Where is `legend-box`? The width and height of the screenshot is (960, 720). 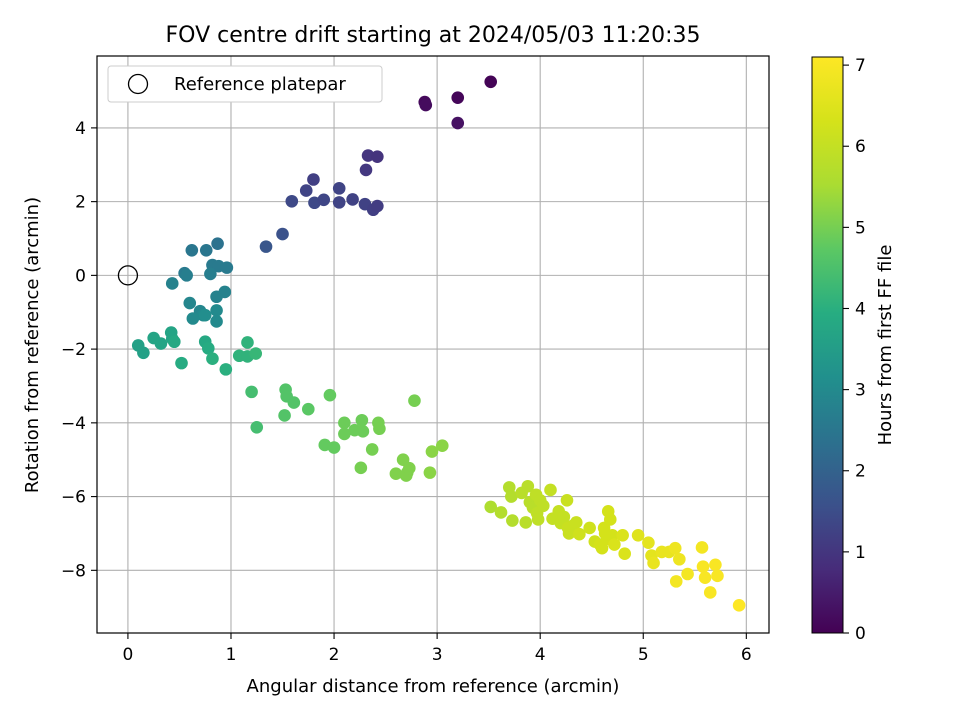
legend-box is located at coordinates (245, 84).